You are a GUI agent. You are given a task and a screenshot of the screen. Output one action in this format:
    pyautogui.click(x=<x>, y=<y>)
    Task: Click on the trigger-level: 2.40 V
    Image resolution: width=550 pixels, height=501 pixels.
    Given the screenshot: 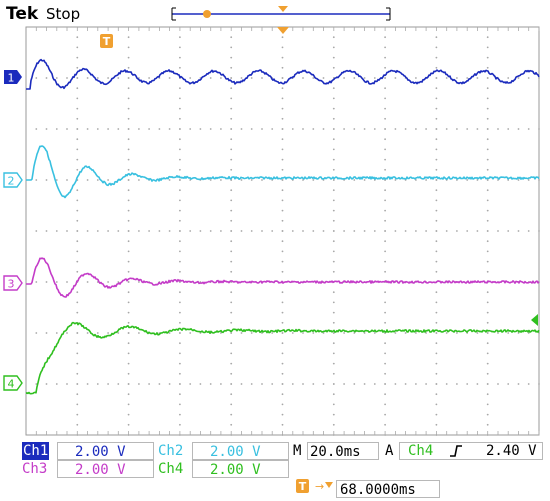 What is the action you would take?
    pyautogui.click(x=511, y=451)
    